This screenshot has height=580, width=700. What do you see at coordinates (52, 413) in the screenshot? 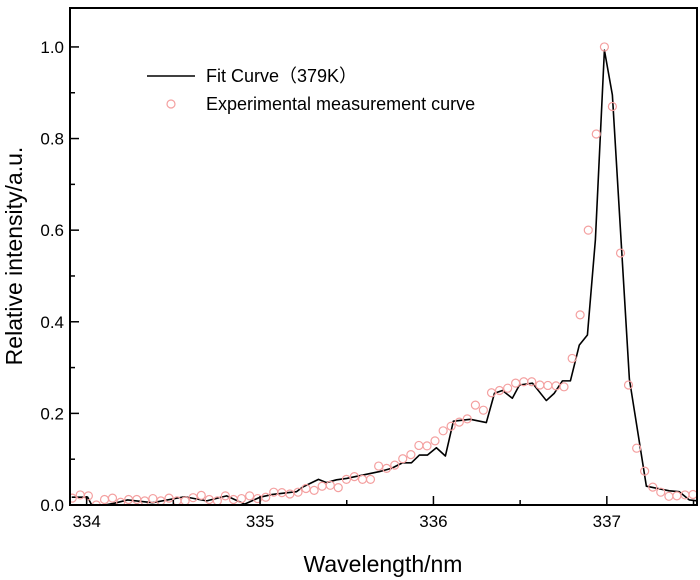
I see `y-tick-label: 0.2` at bounding box center [52, 413].